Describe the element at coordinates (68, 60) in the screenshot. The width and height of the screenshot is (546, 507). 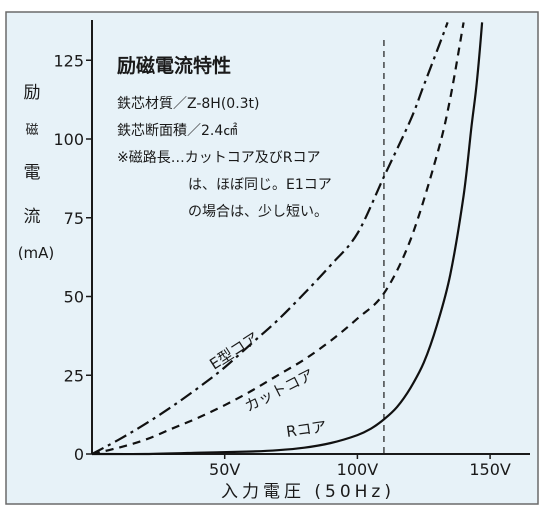
I see `y-tick-label: 125` at that location.